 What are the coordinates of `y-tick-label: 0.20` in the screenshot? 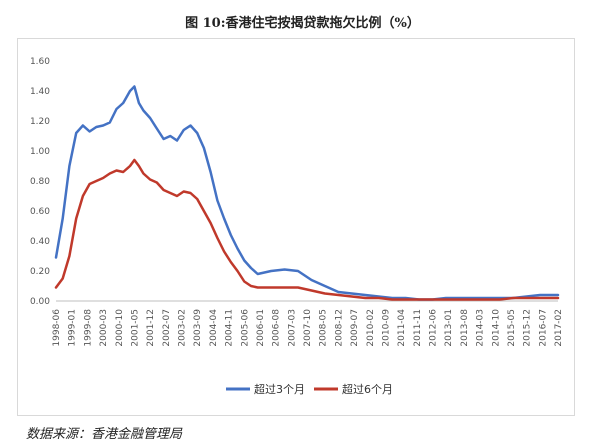 It's located at (40, 272).